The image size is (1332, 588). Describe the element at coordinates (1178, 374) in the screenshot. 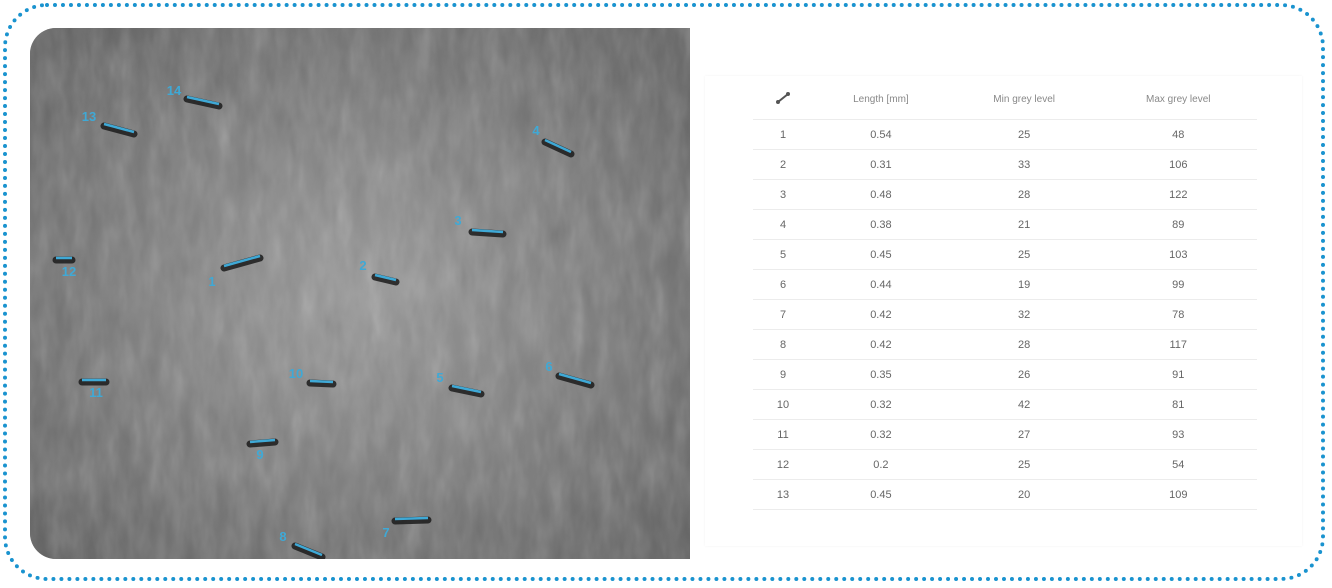

I see `cell-max-grey: 91` at that location.